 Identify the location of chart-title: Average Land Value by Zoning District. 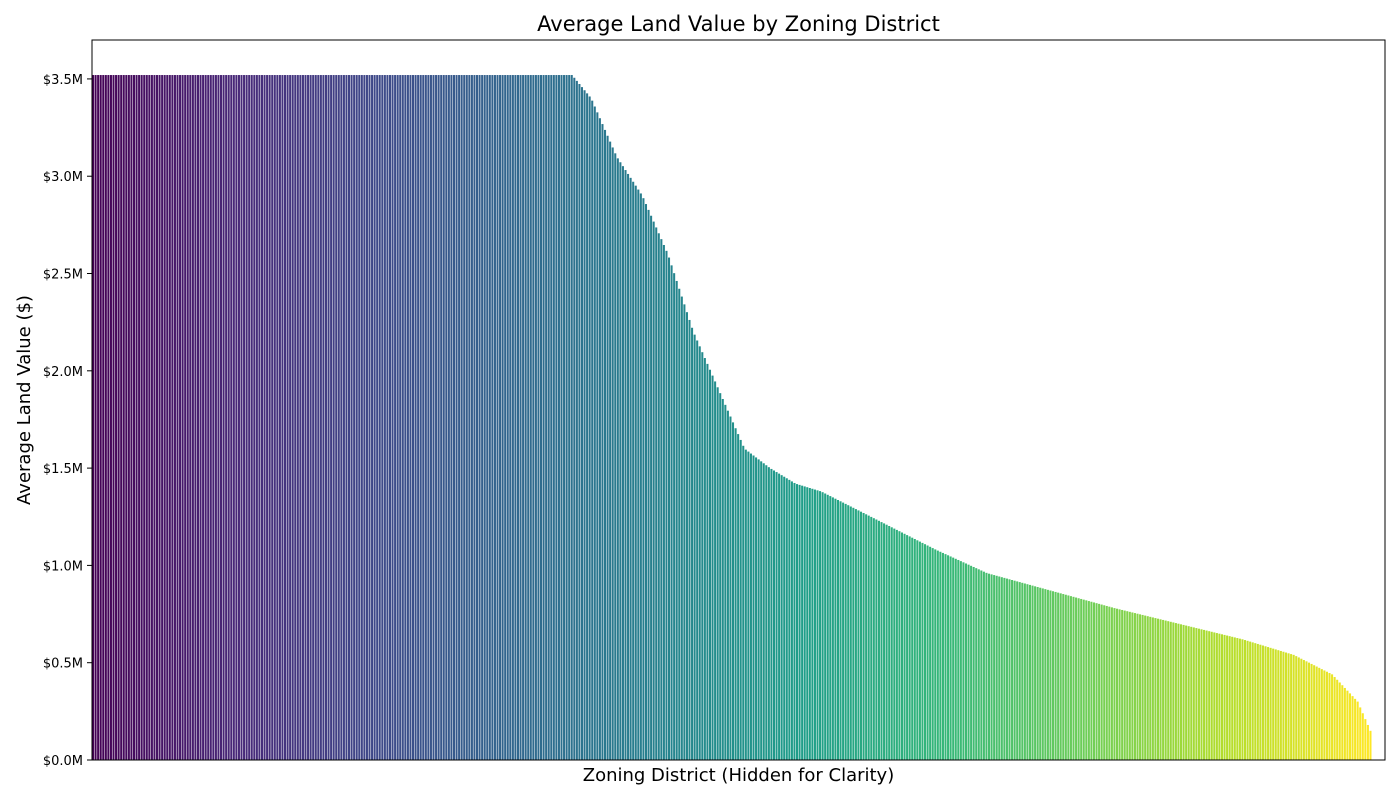
(738, 24).